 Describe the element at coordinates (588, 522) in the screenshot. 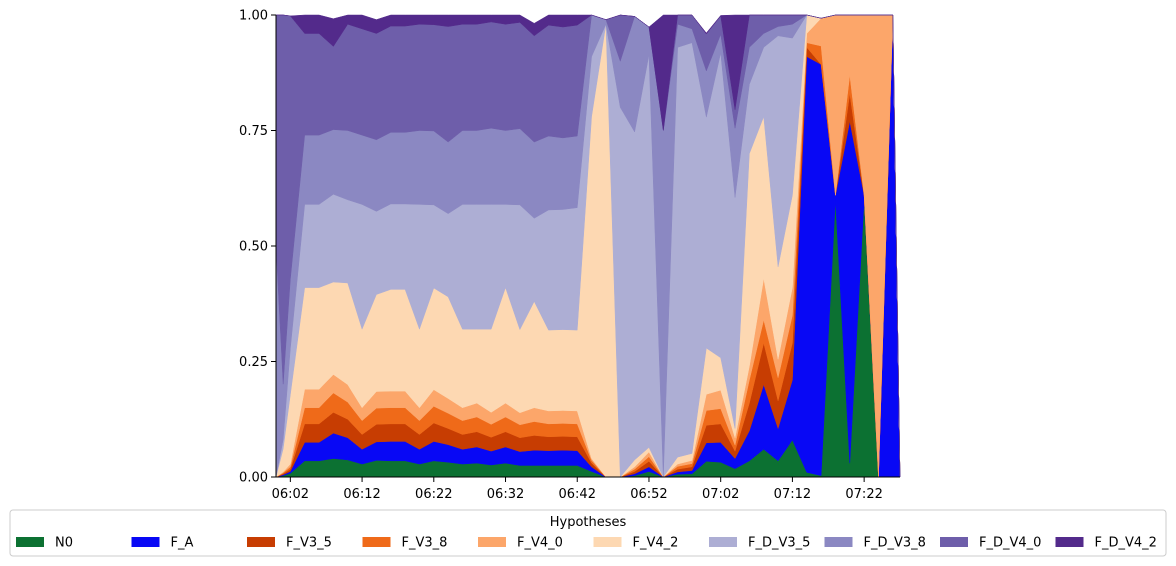

I see `legend-title: Hypotheses` at that location.